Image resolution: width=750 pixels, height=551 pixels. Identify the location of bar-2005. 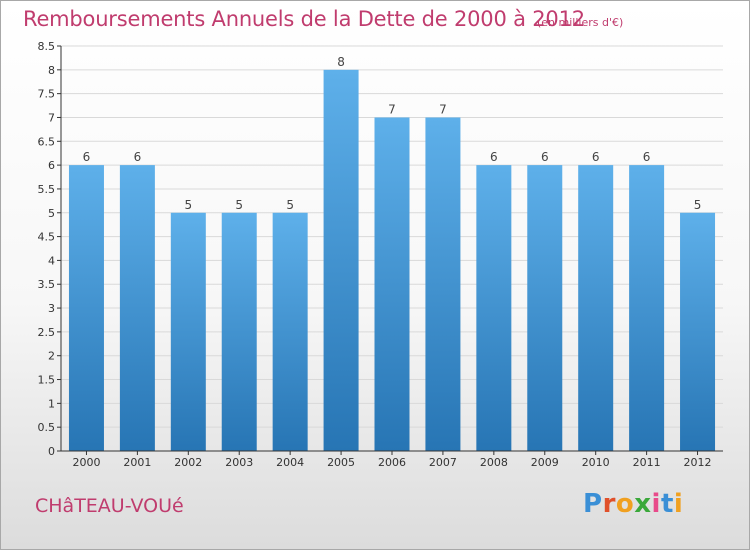
(341, 260).